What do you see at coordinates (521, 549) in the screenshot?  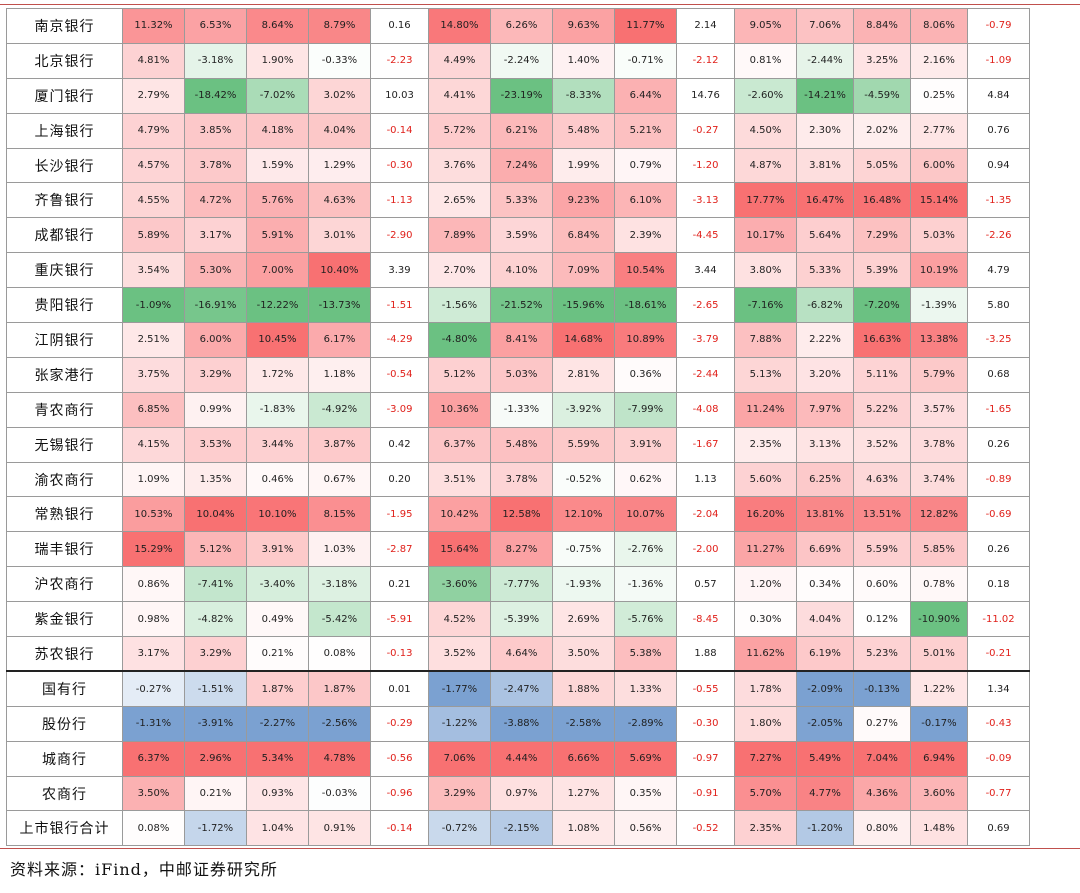 I see `table-cell: 8.27%` at bounding box center [521, 549].